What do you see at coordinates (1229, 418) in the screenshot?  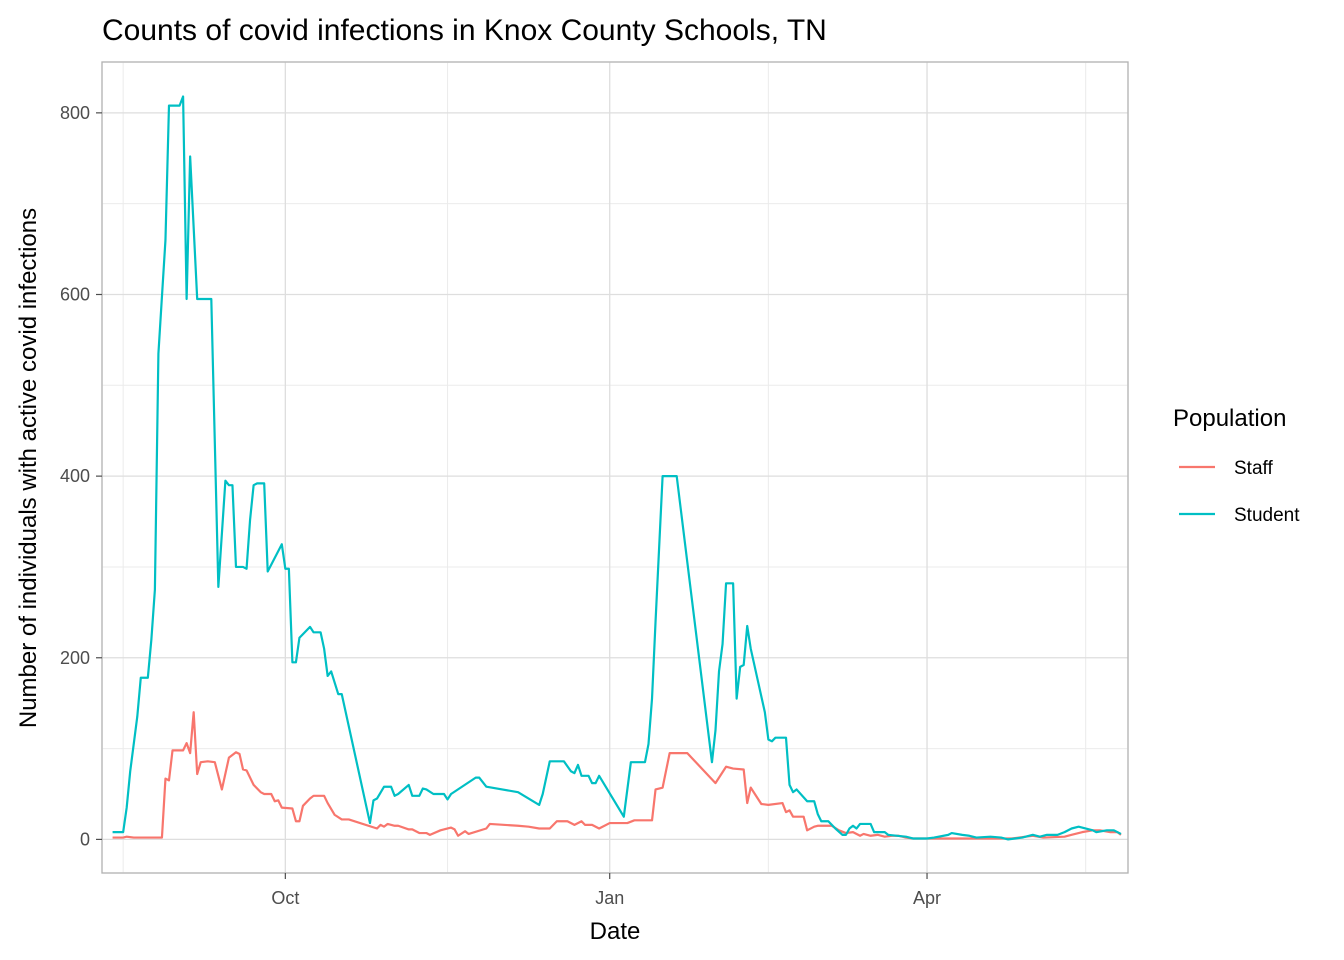 I see `legend-title: Population` at bounding box center [1229, 418].